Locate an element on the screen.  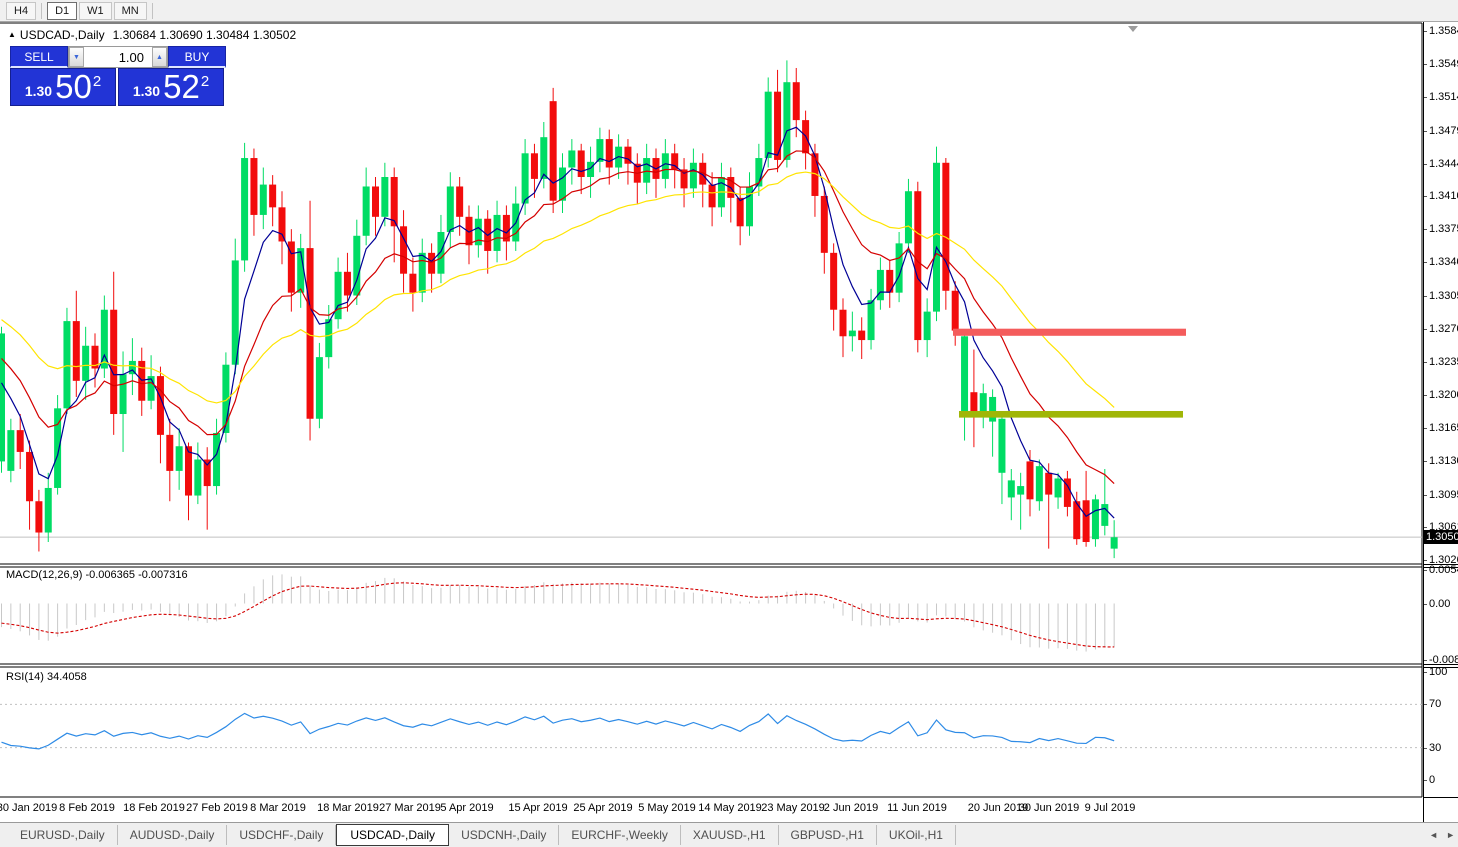
chart-tab-eurchf-weekly: EURCHF-,Weekly is located at coordinates (620, 835).